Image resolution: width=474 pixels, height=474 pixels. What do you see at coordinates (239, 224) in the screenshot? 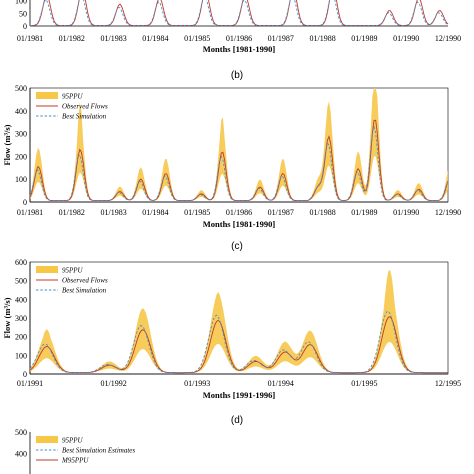
I see `x-axis-title-1: Months [1981-1990]` at bounding box center [239, 224].